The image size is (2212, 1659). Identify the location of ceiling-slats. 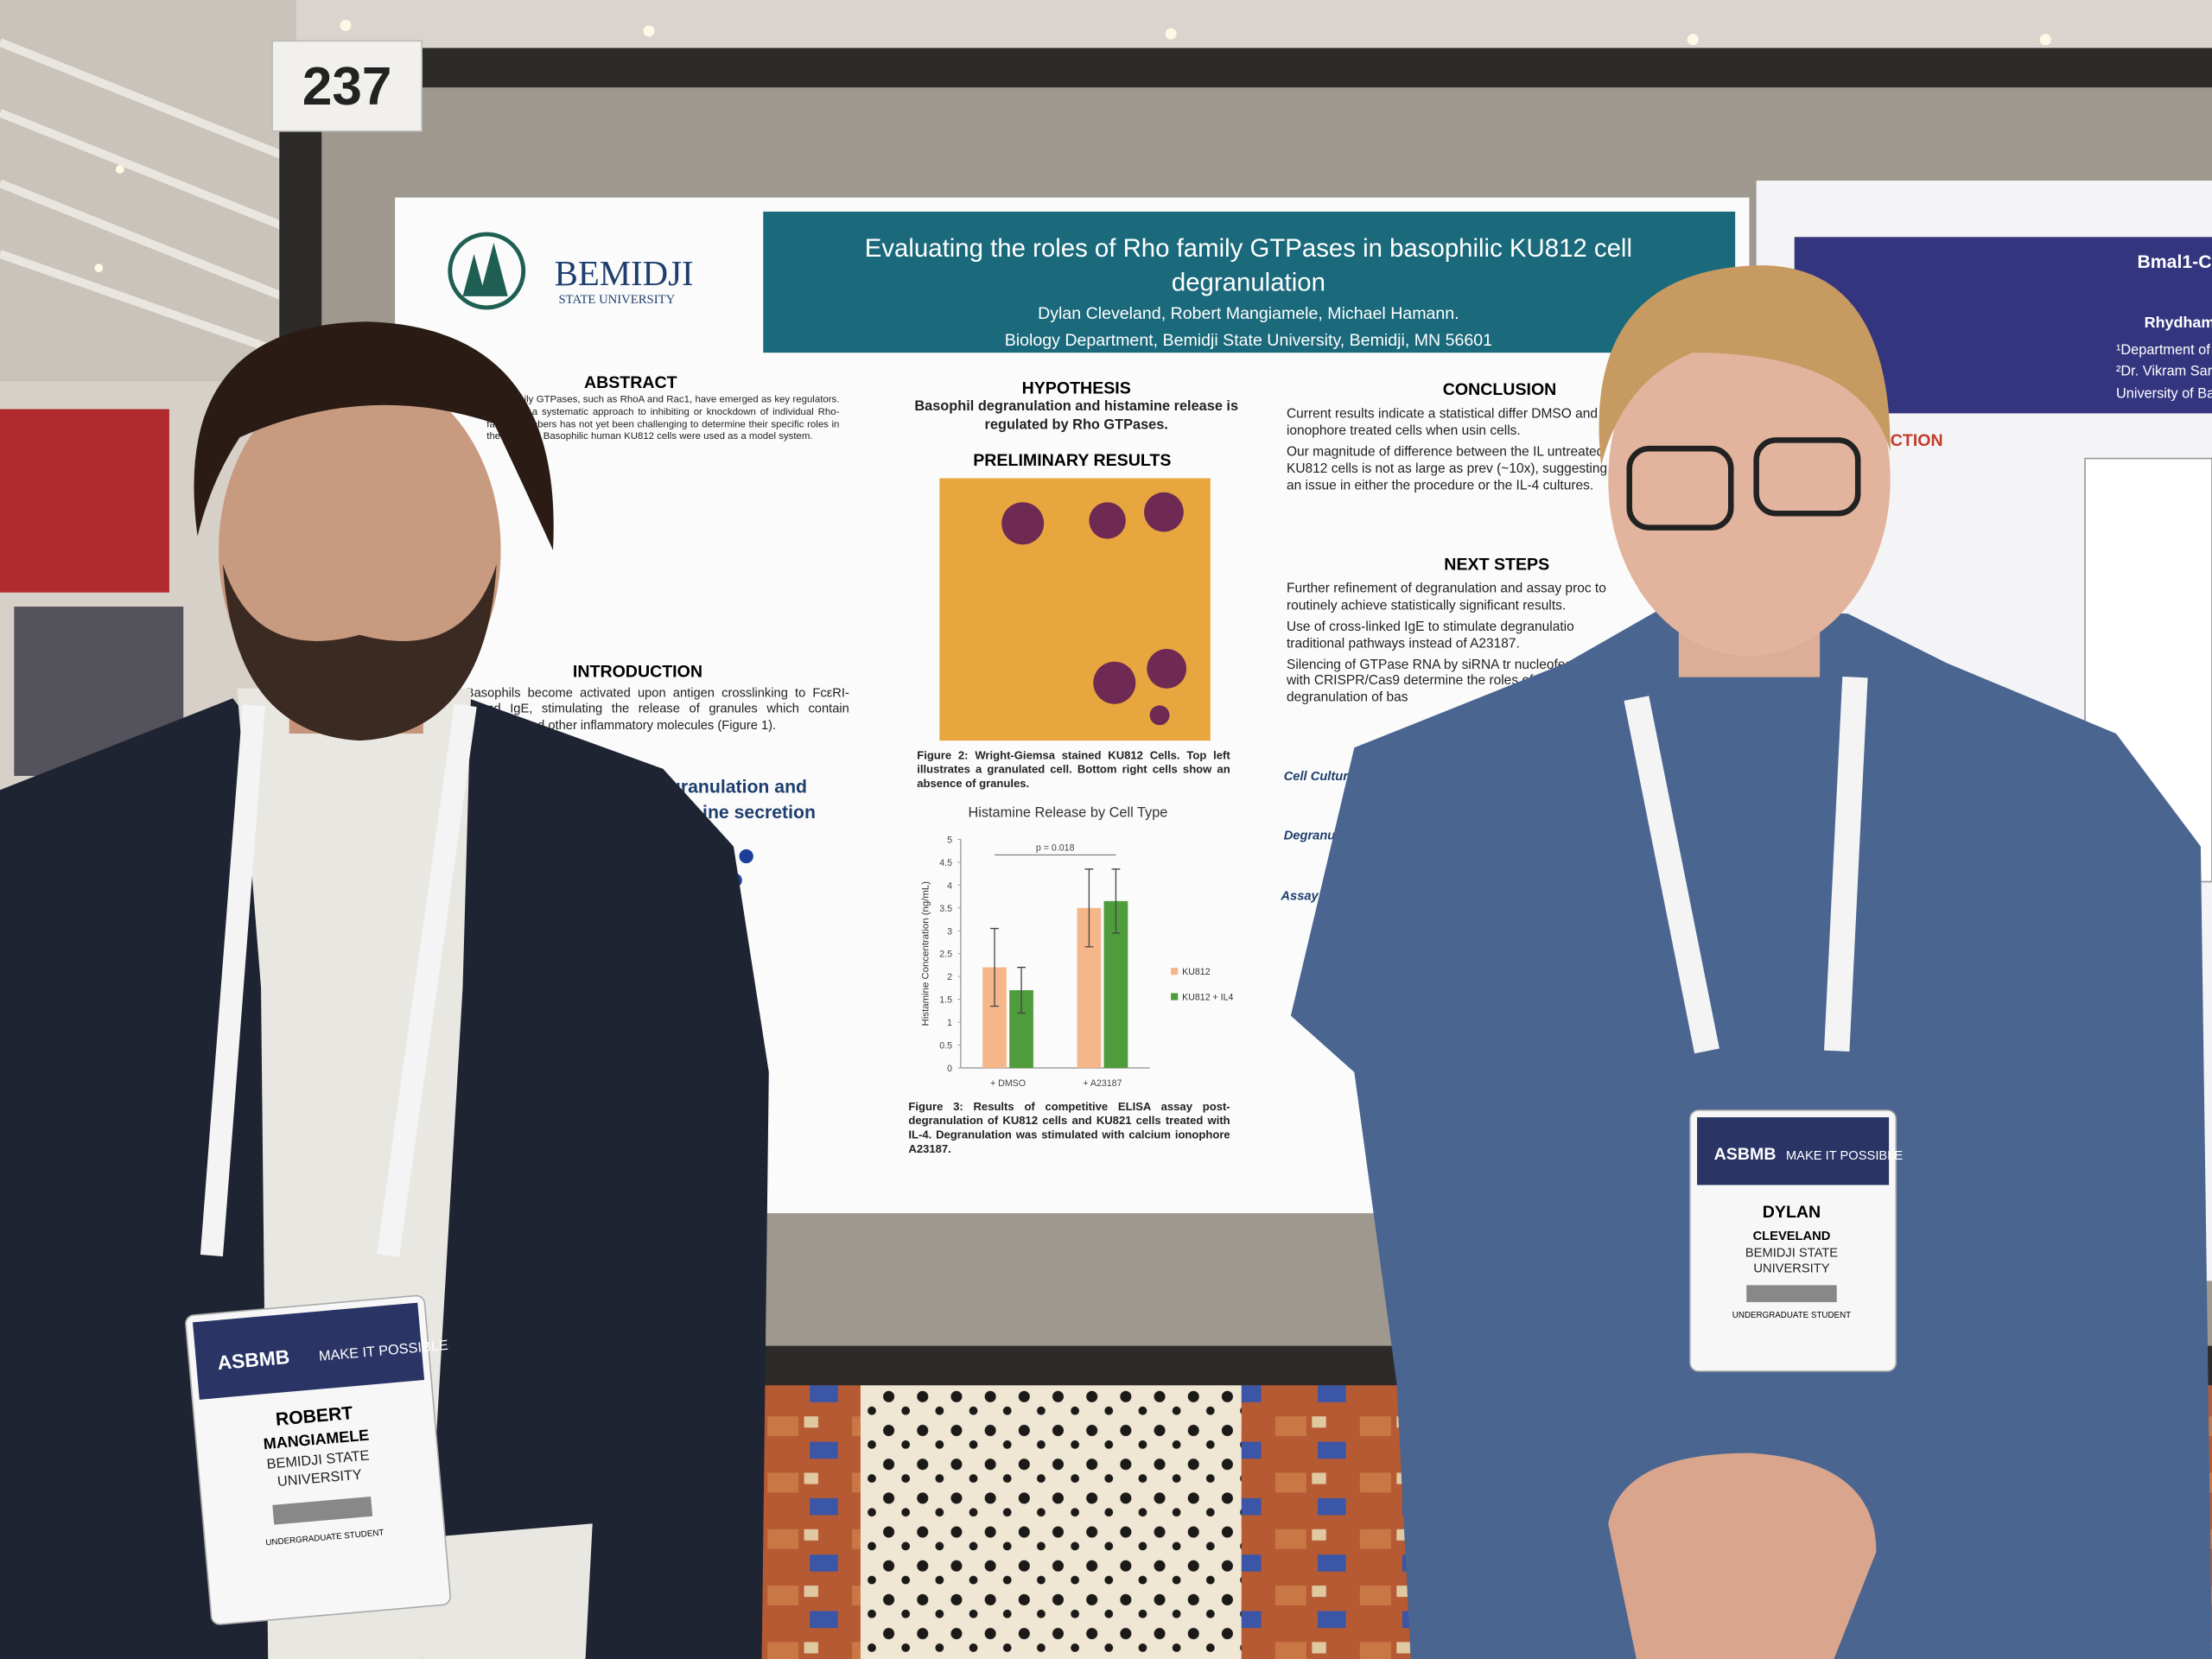
(142, 197).